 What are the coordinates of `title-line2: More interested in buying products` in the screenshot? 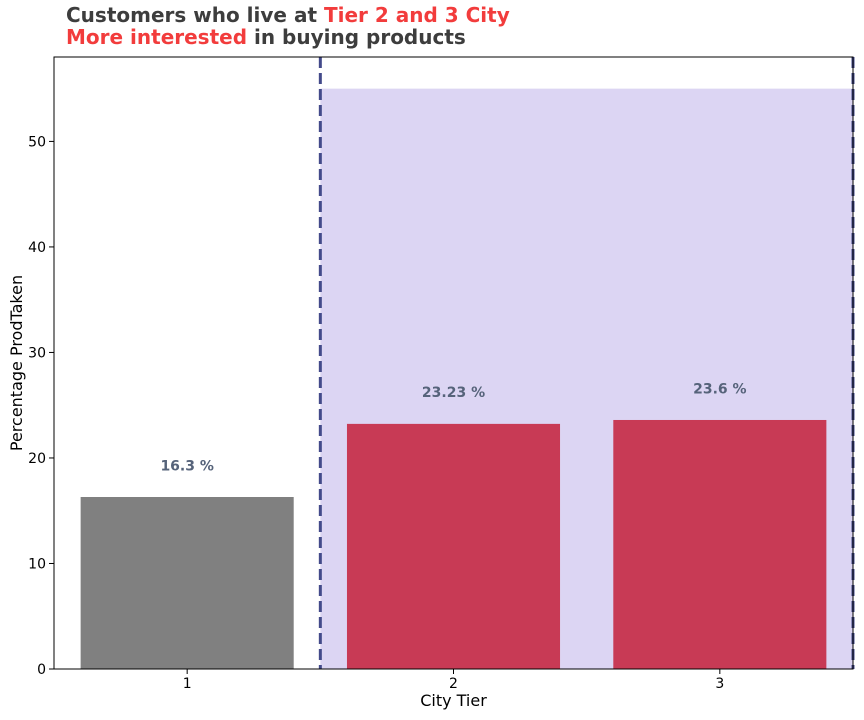 It's located at (266, 37).